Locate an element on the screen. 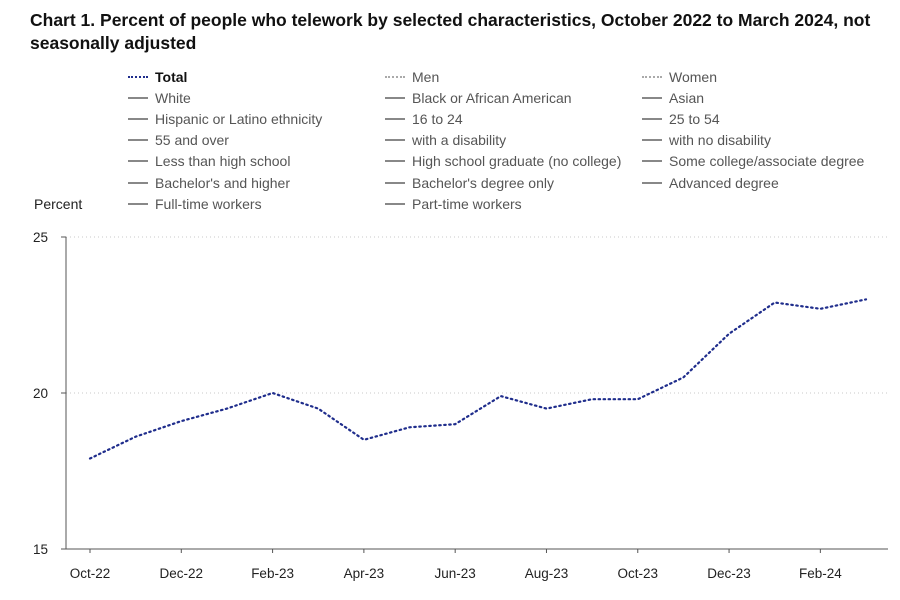  x-tick-label: Oct-23 is located at coordinates (638, 573).